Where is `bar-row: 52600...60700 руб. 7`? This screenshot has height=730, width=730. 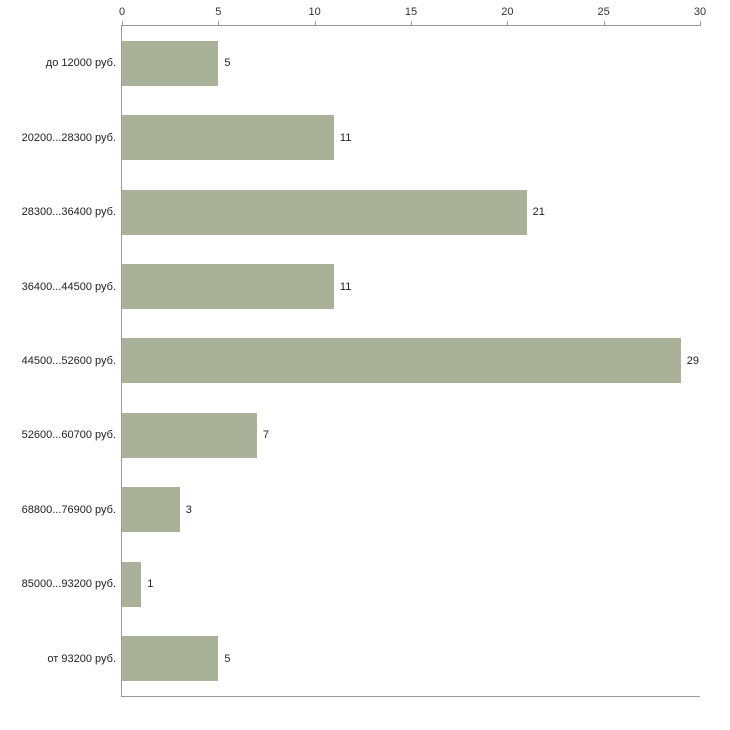
bar-row: 52600...60700 руб. 7 is located at coordinates (361, 435).